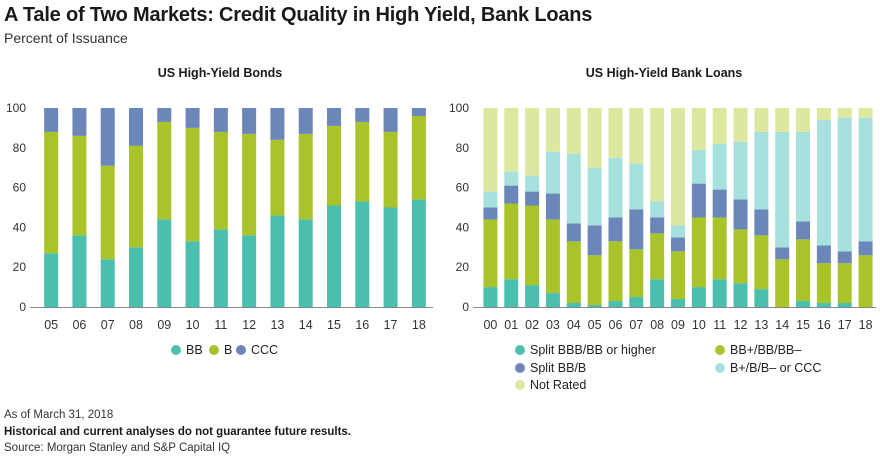  Describe the element at coordinates (824, 325) in the screenshot. I see `x-tick-label-loans-16: 16` at that location.